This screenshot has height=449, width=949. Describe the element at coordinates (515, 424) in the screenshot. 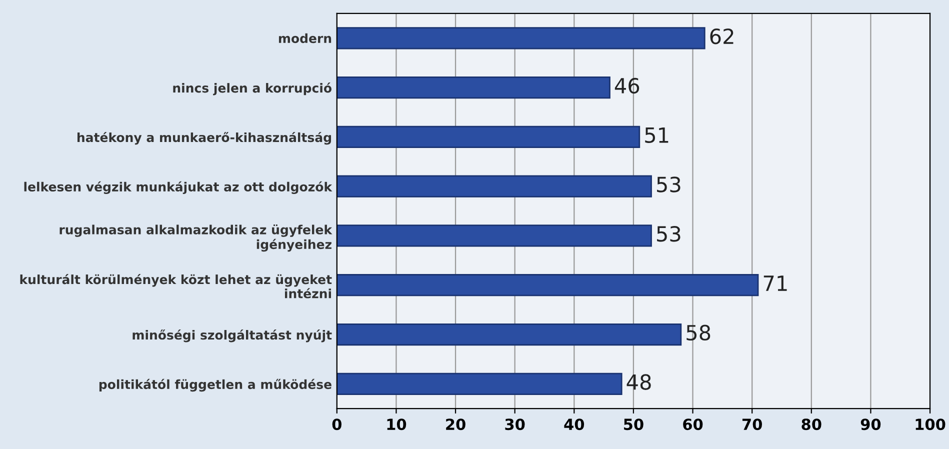

I see `x-tick-label: 30` at that location.